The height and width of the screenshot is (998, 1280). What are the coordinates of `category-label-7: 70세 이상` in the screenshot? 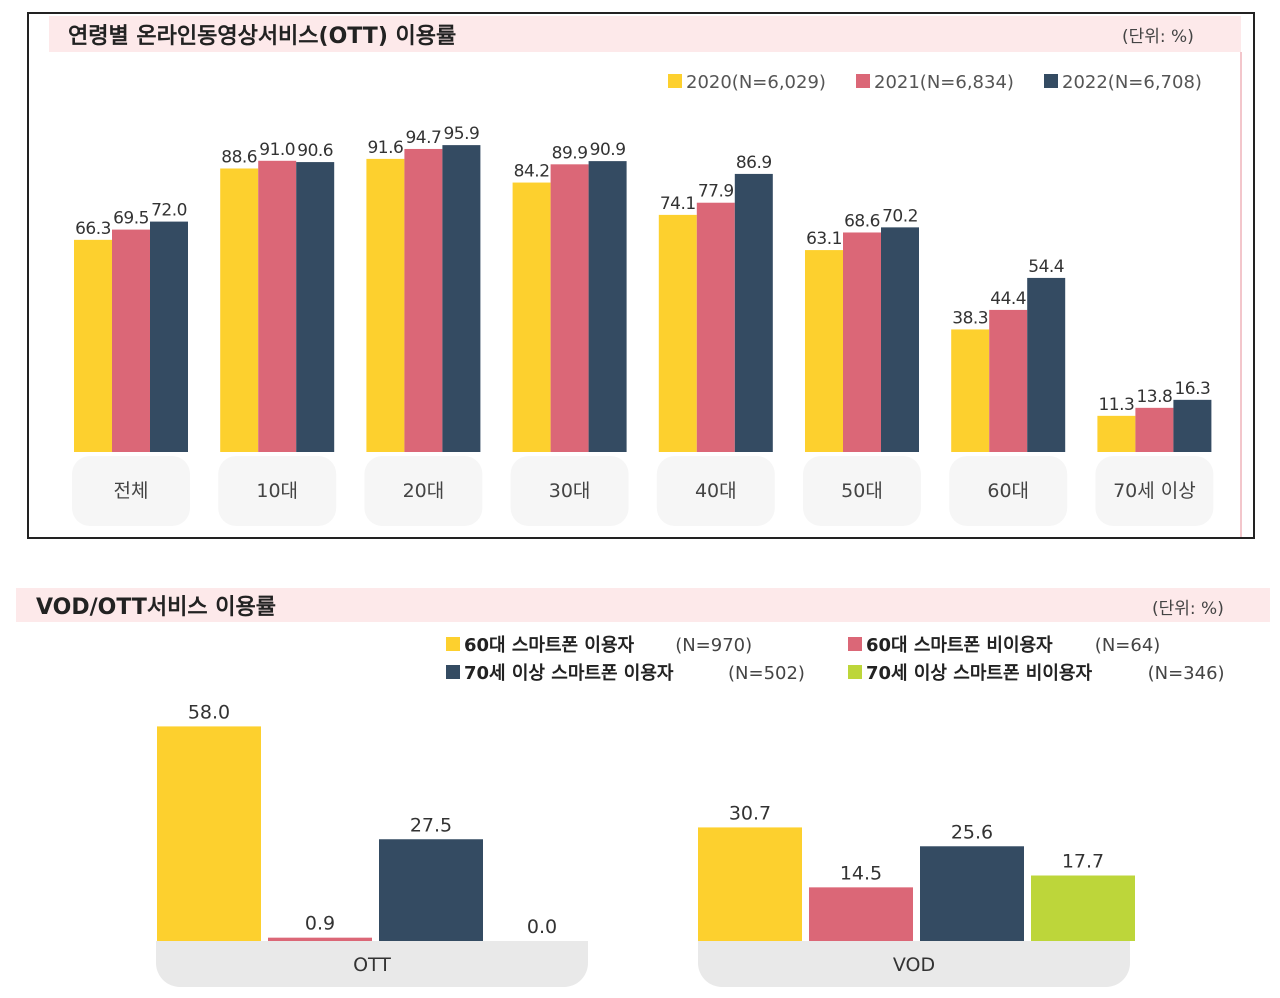 It's located at (1154, 491).